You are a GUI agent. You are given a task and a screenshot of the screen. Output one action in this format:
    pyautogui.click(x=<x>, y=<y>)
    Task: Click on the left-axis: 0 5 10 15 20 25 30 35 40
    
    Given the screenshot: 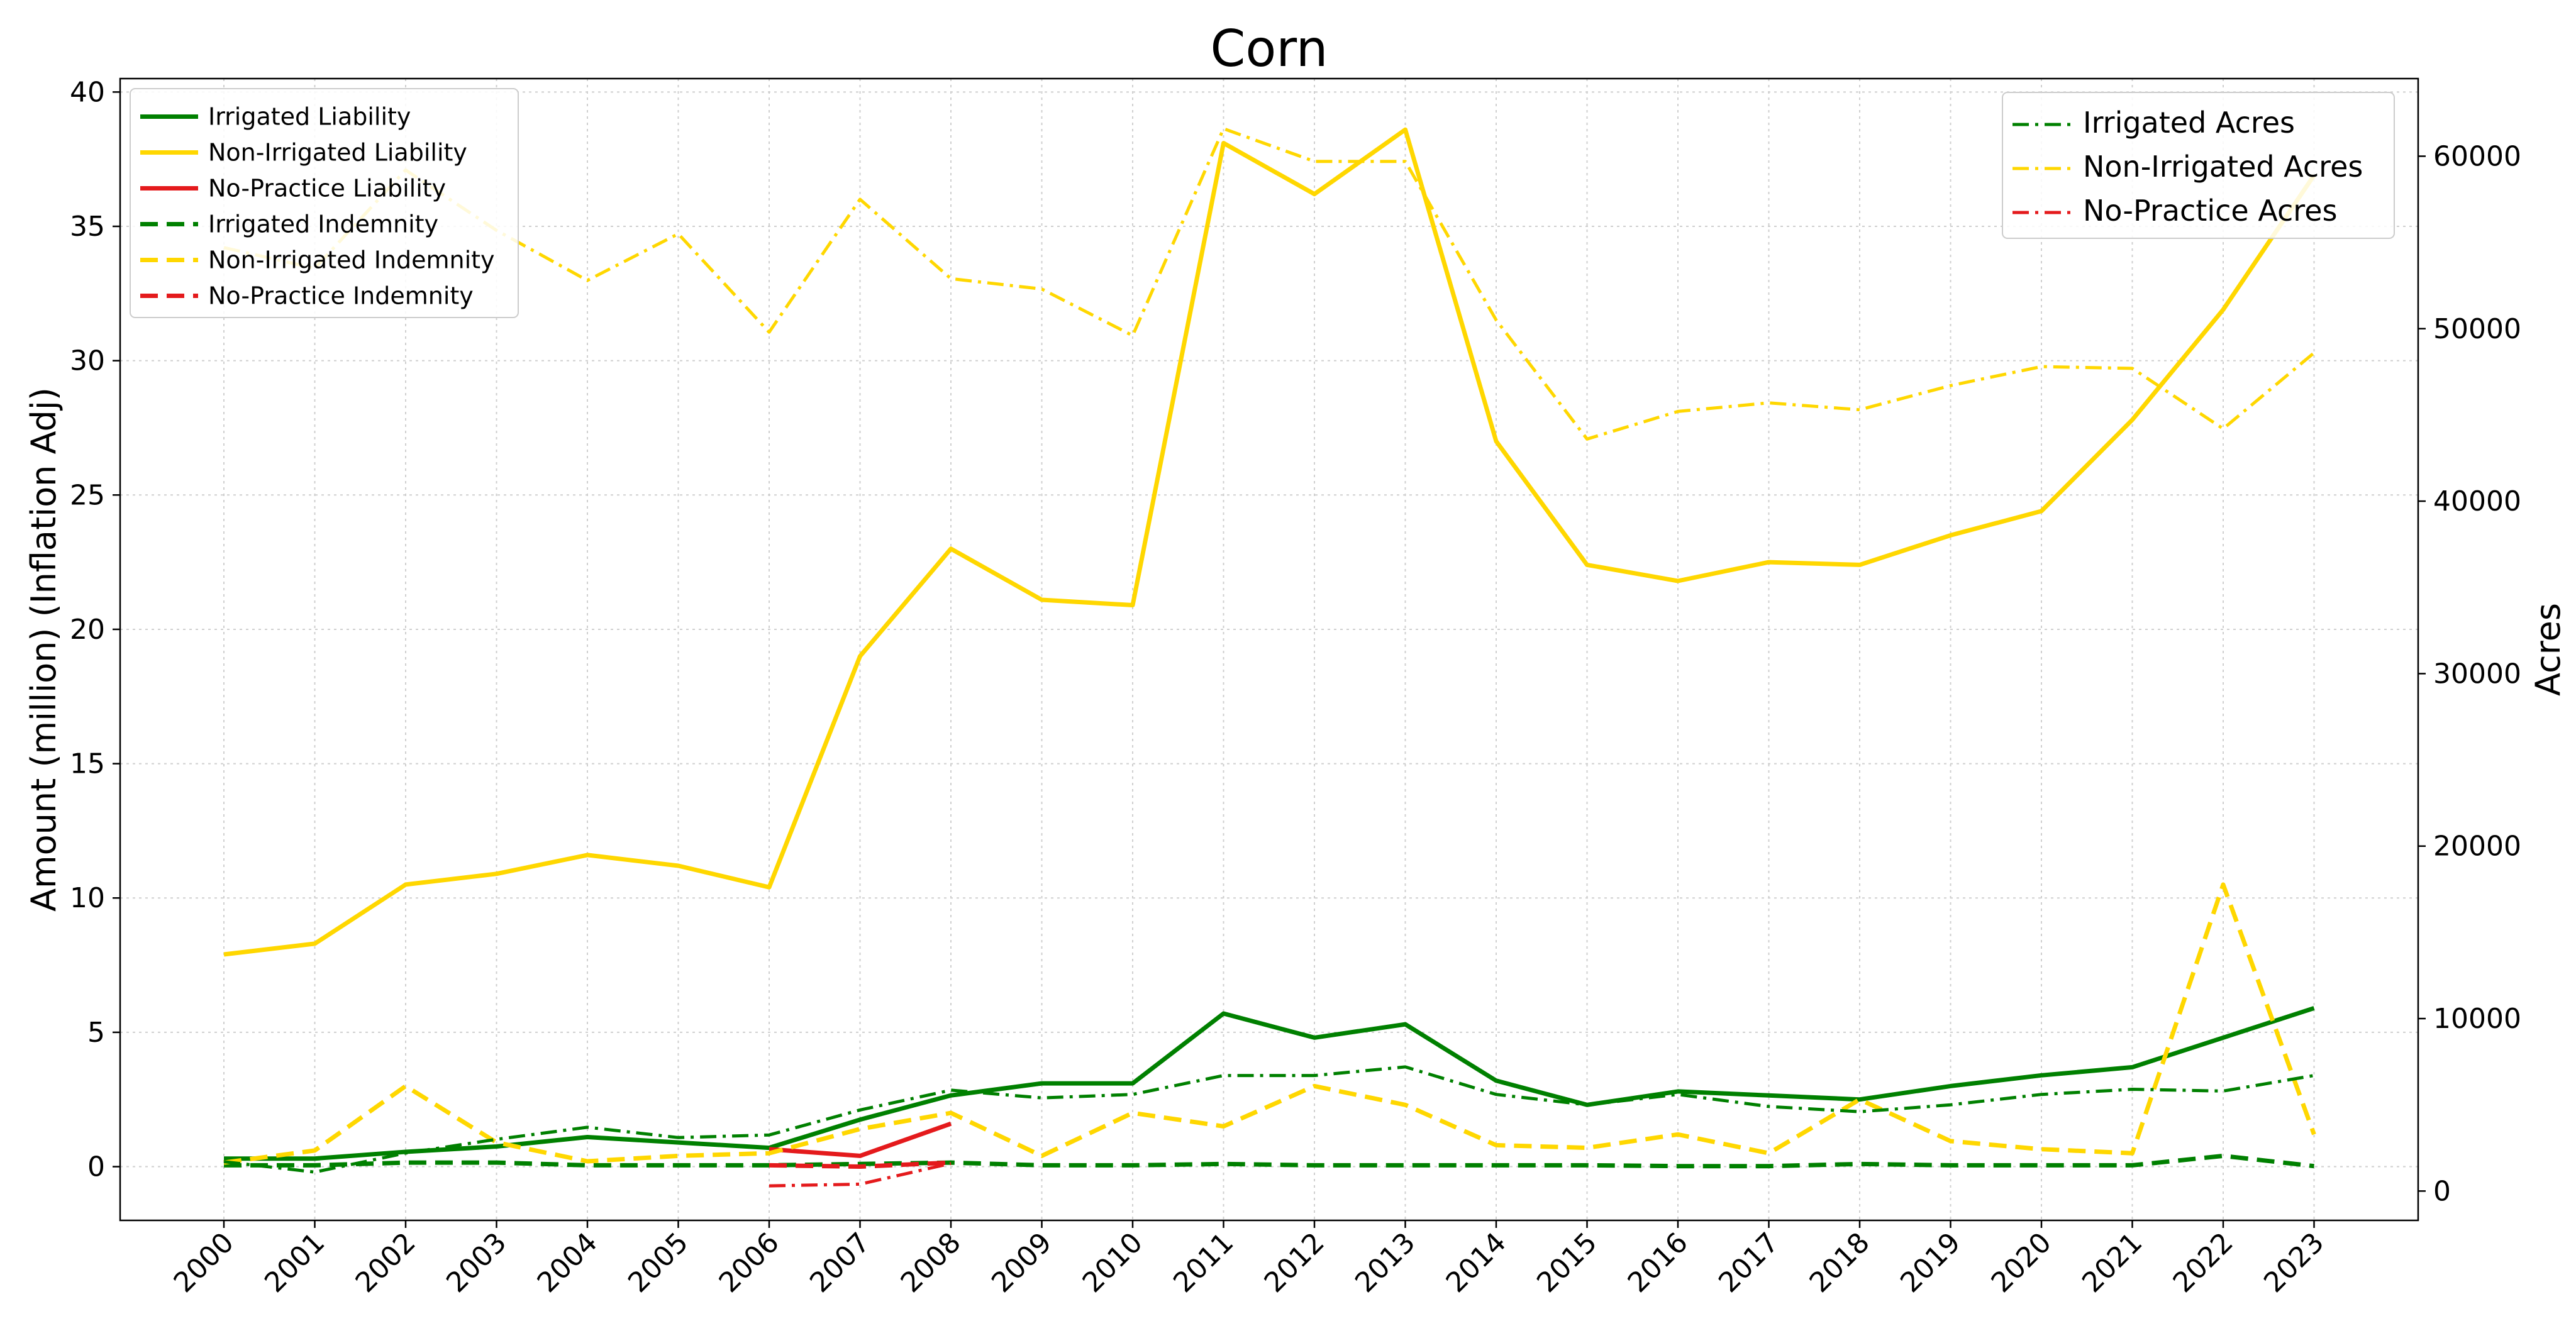 What is the action you would take?
    pyautogui.click(x=95, y=629)
    